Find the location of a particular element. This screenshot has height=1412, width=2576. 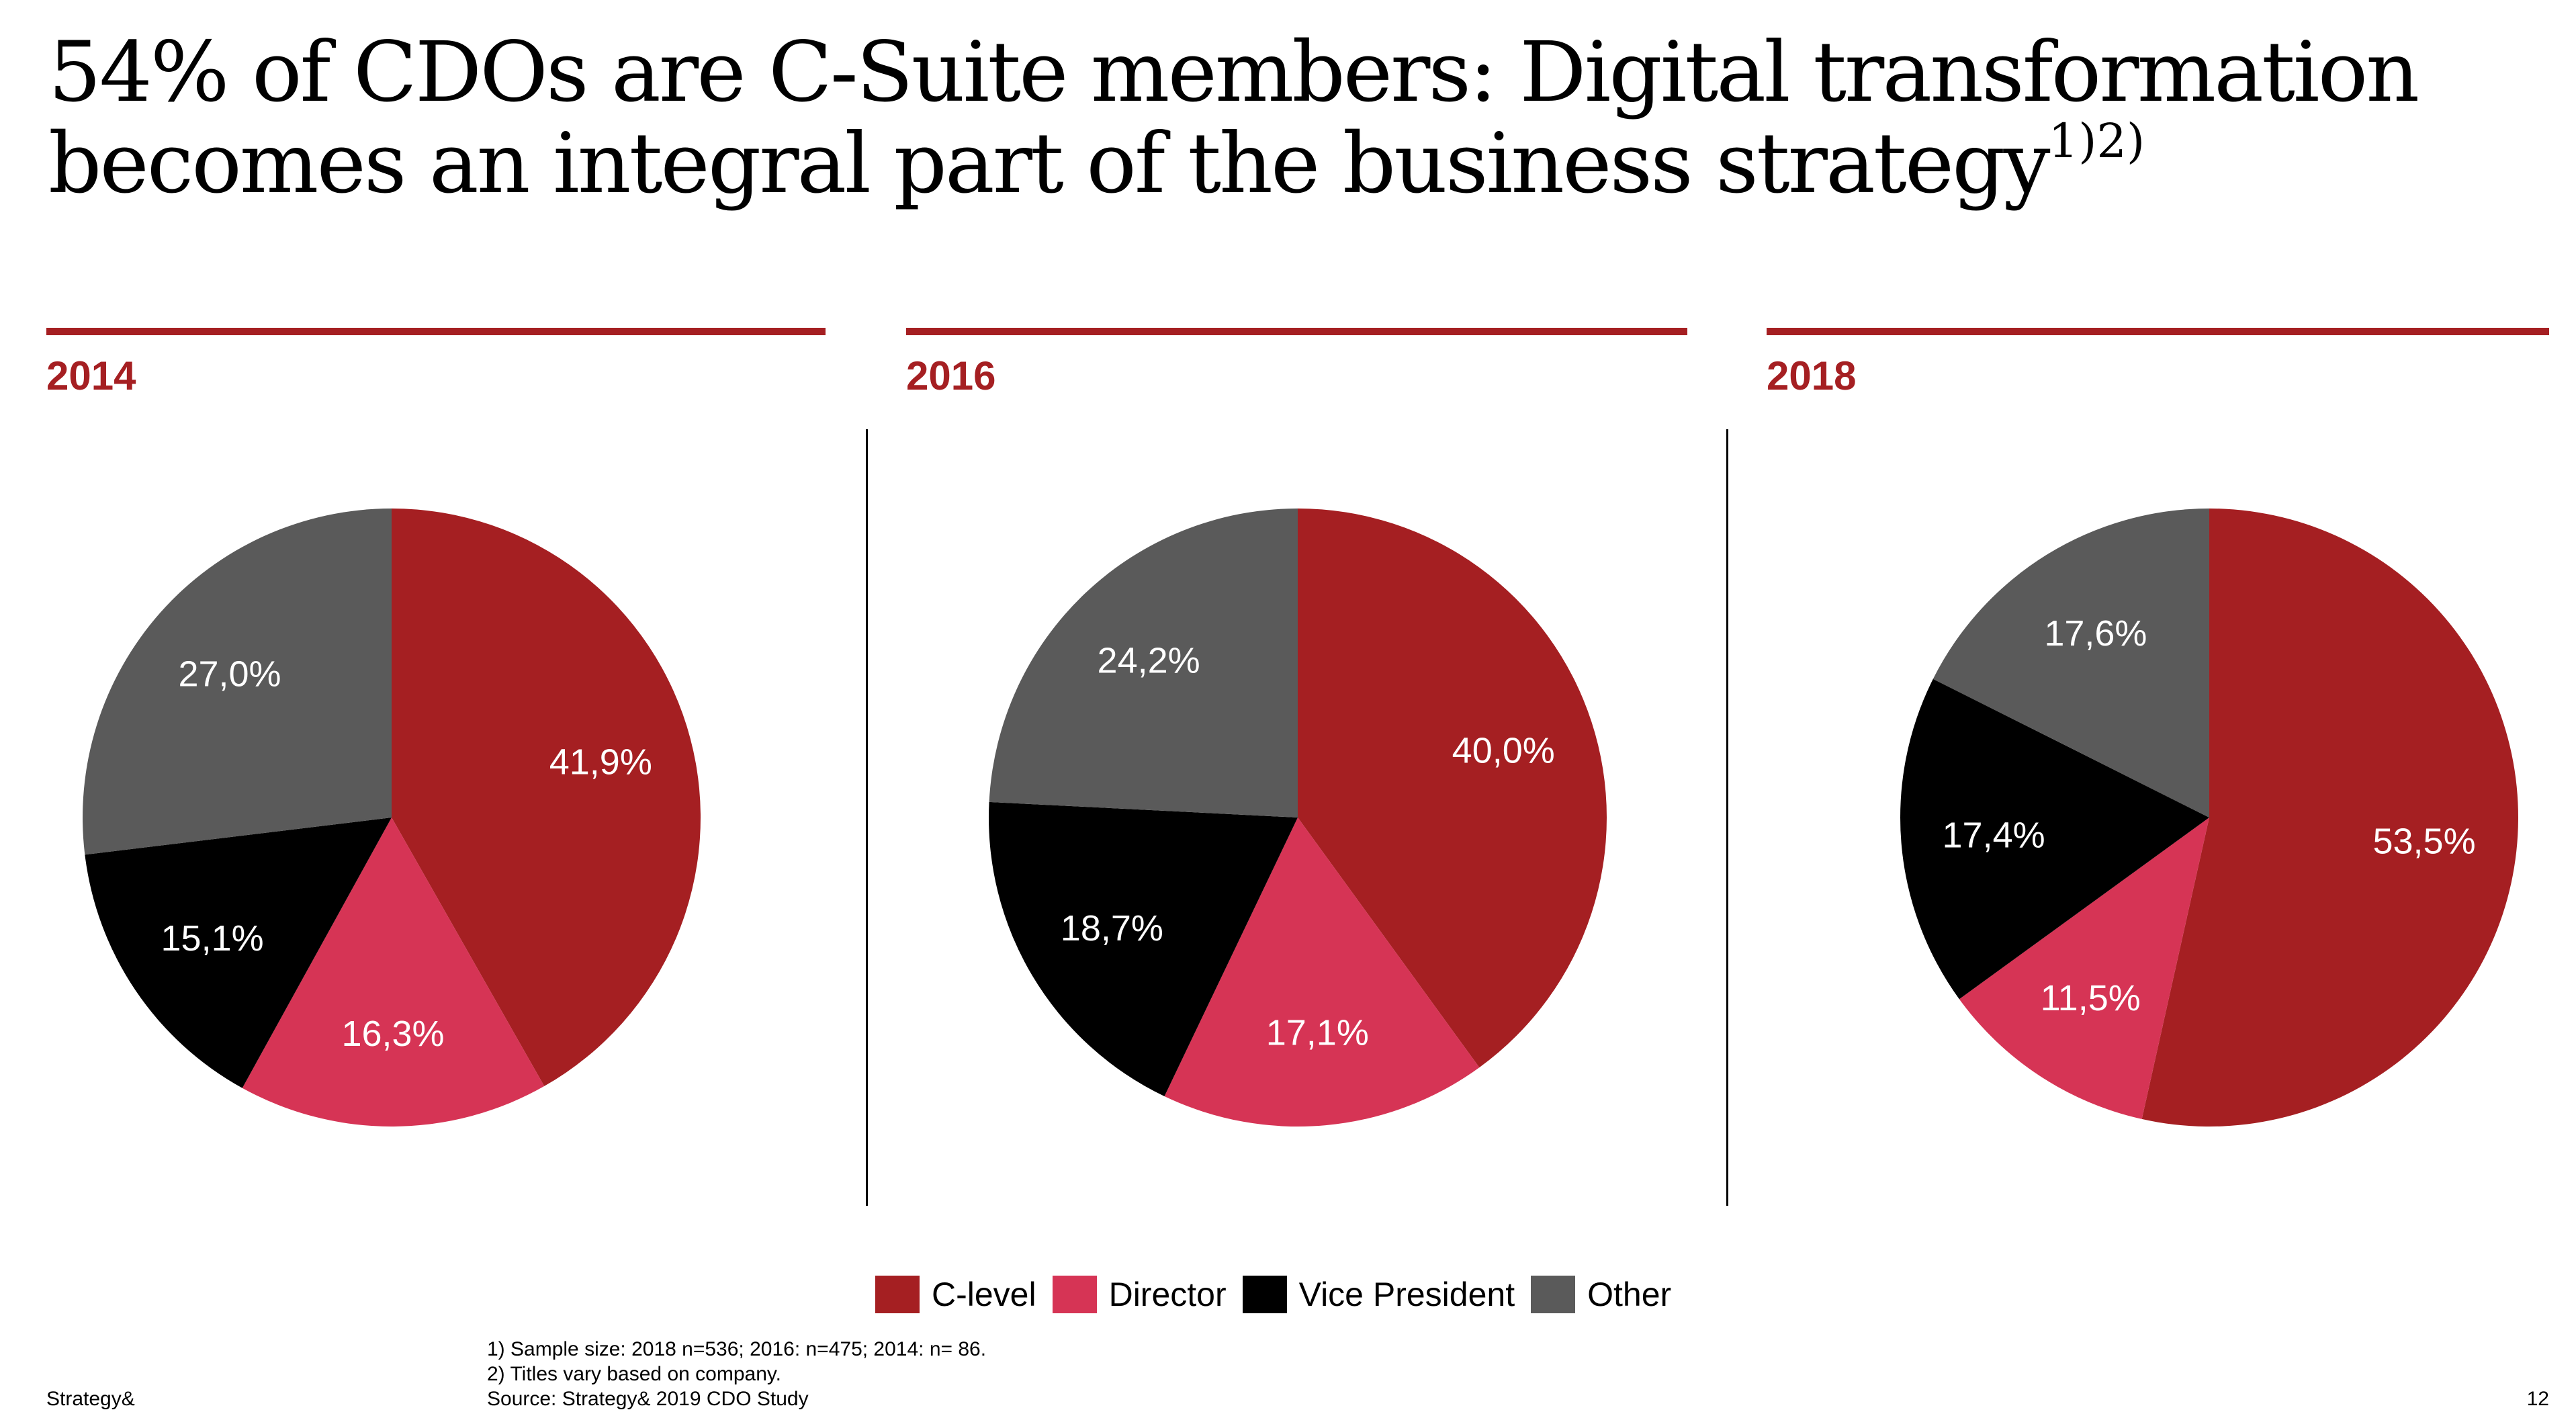

legend-item-vice-president: Vice President is located at coordinates (1378, 1294).